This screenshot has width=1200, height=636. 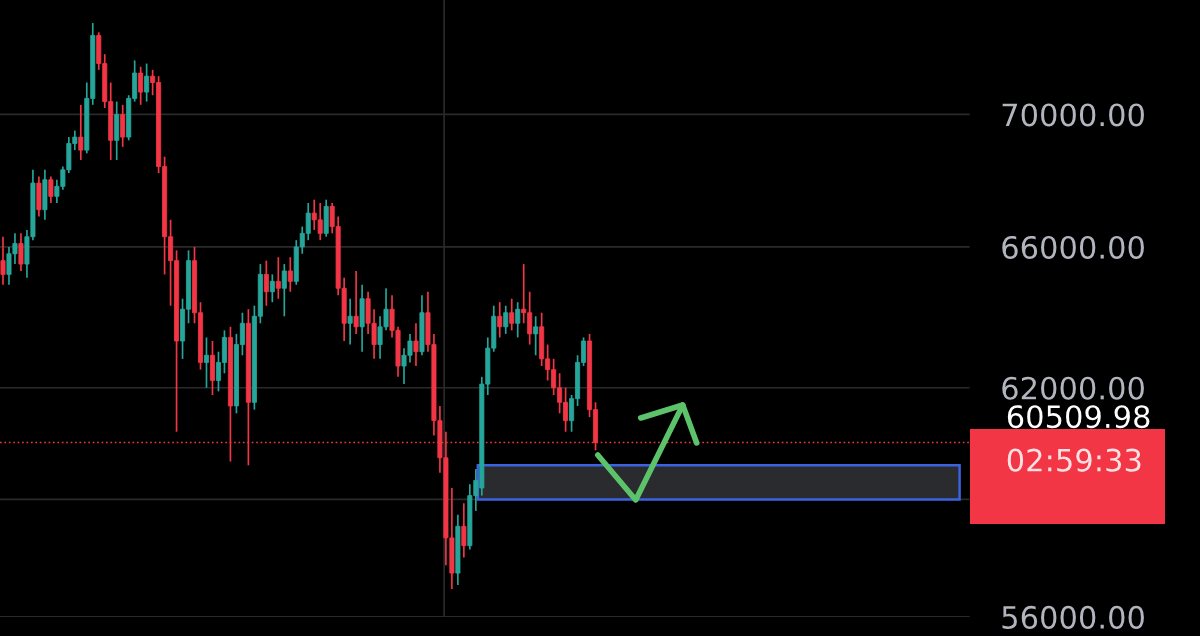 I want to click on y-tick-label: 56000.00, so click(x=1073, y=617).